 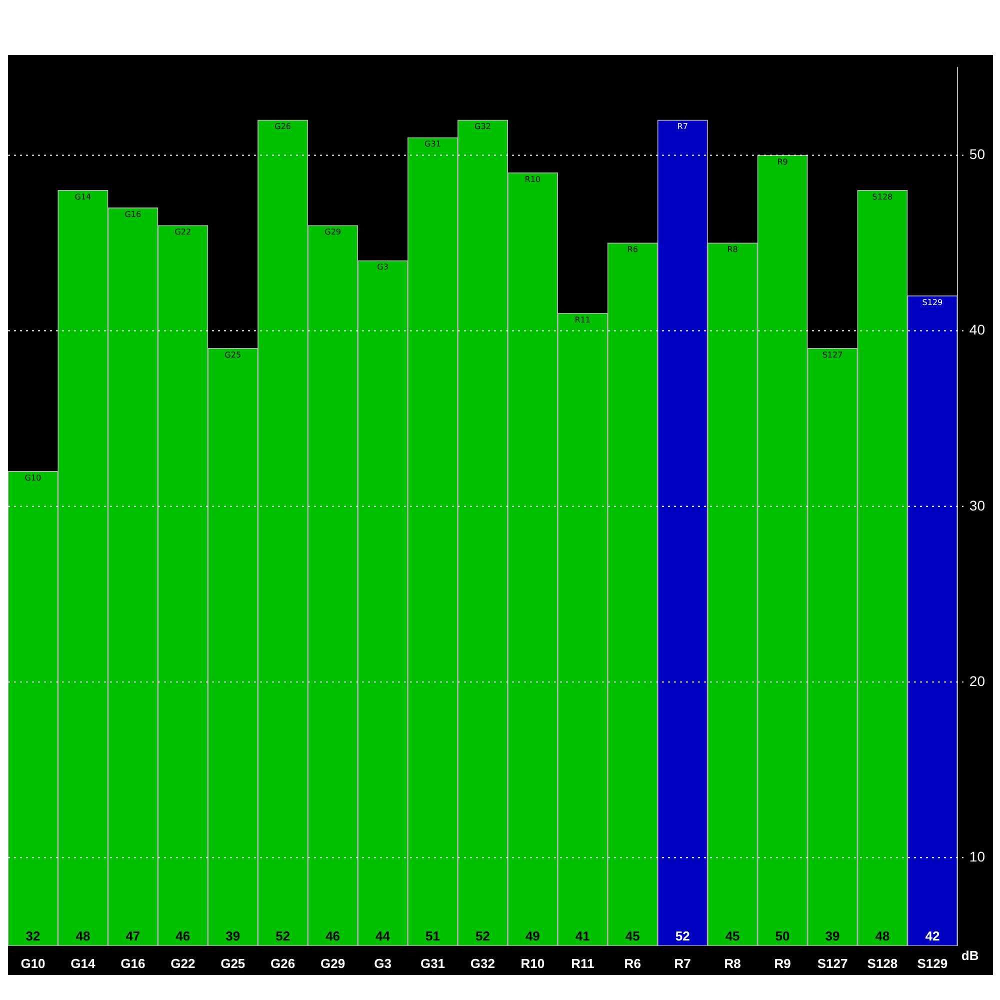 I want to click on category-label: G25, so click(x=233, y=355).